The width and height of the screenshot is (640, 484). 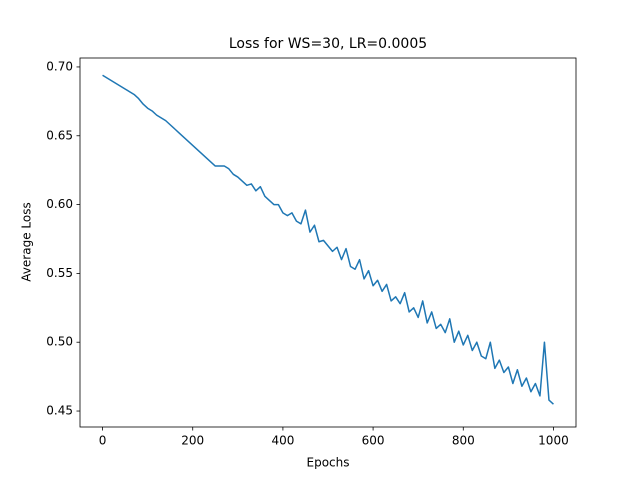 I want to click on x-tick-label: 1000, so click(x=553, y=441).